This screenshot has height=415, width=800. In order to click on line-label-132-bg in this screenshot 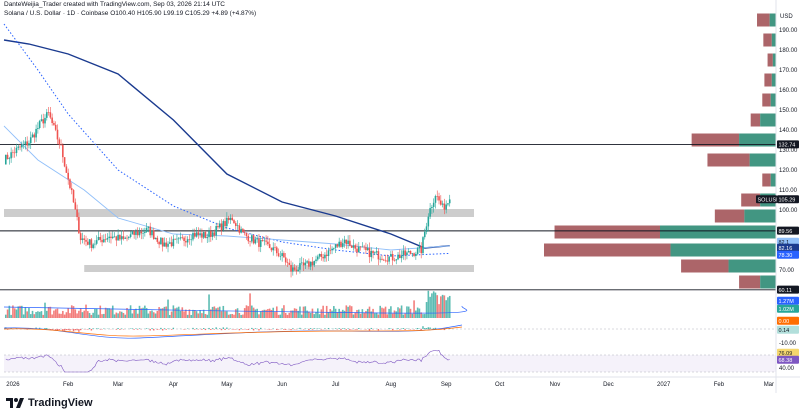, I will do `click(788, 144)`.